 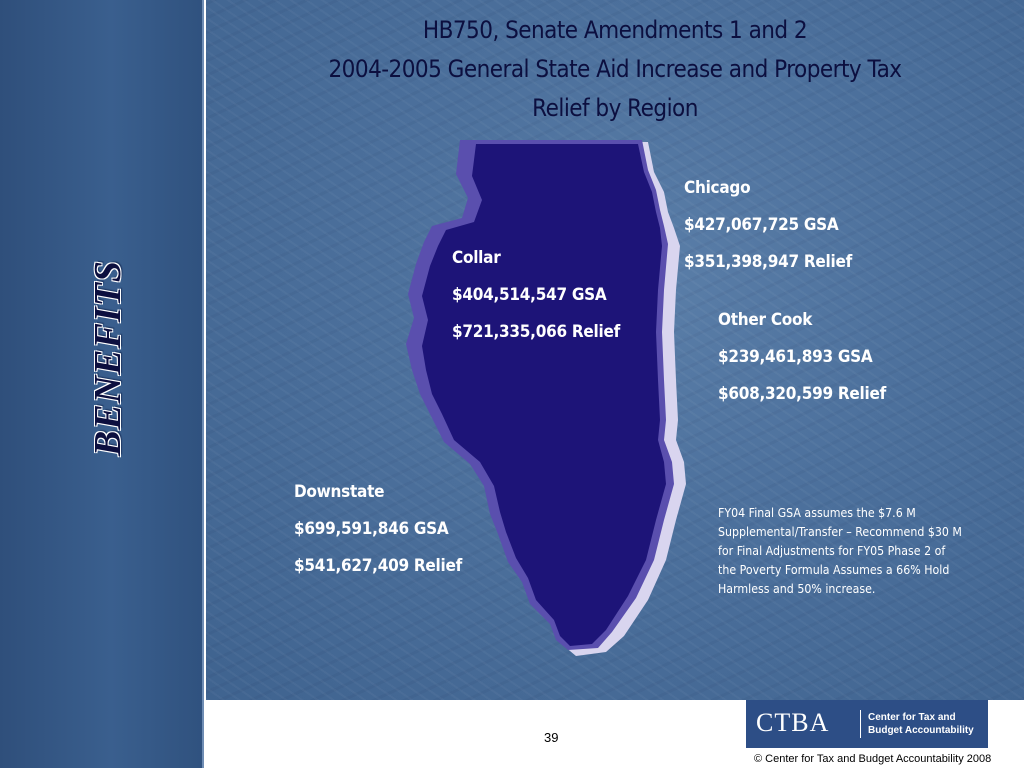 I want to click on region-chicago-gsa: $427,067,725 GSA, so click(x=761, y=225).